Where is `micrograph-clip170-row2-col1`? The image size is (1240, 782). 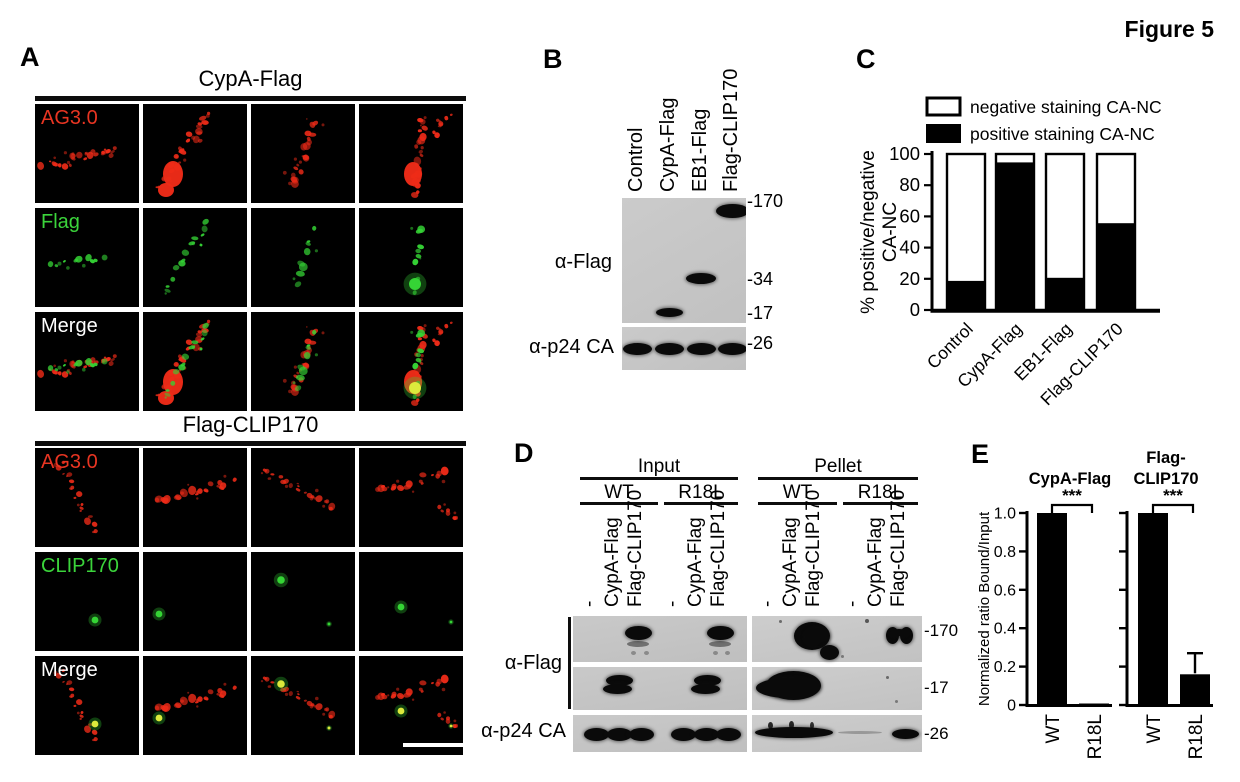
micrograph-clip170-row2-col1 is located at coordinates (195, 705).